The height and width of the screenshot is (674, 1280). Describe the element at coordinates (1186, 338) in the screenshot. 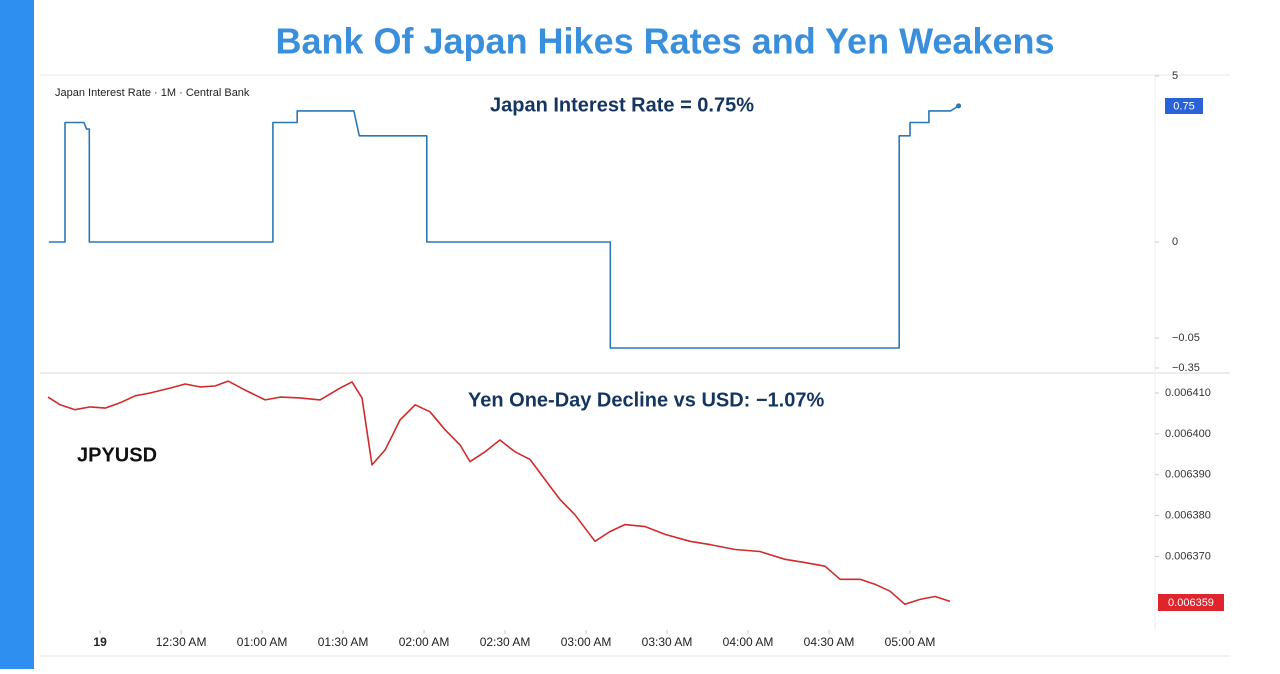

I see `y-tick-label: −0.05` at that location.